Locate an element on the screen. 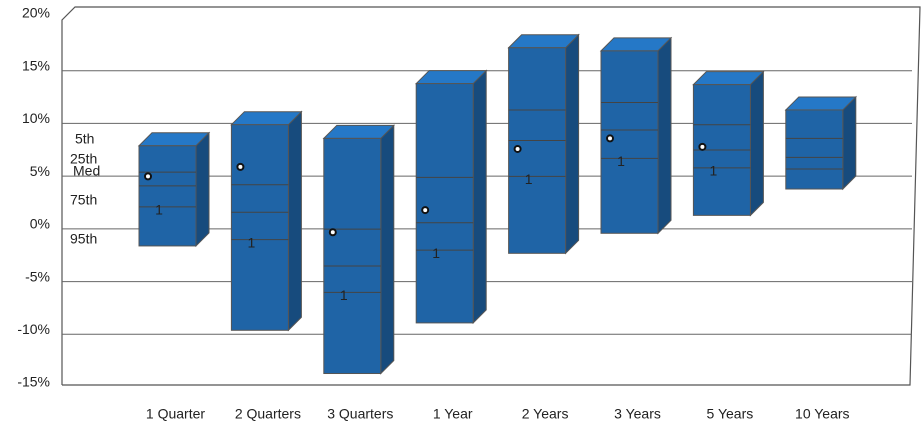  legend-label: 75th is located at coordinates (83, 200).